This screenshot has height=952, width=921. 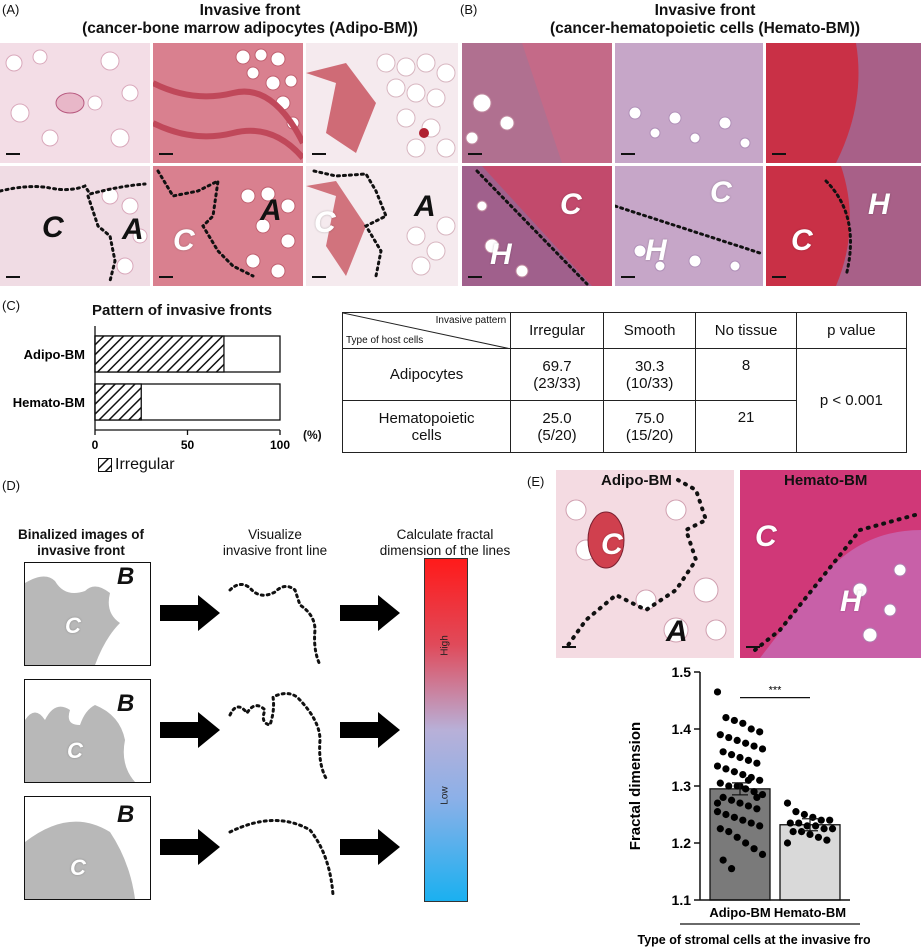 I want to click on cell-value: 30.3, so click(x=650, y=366).